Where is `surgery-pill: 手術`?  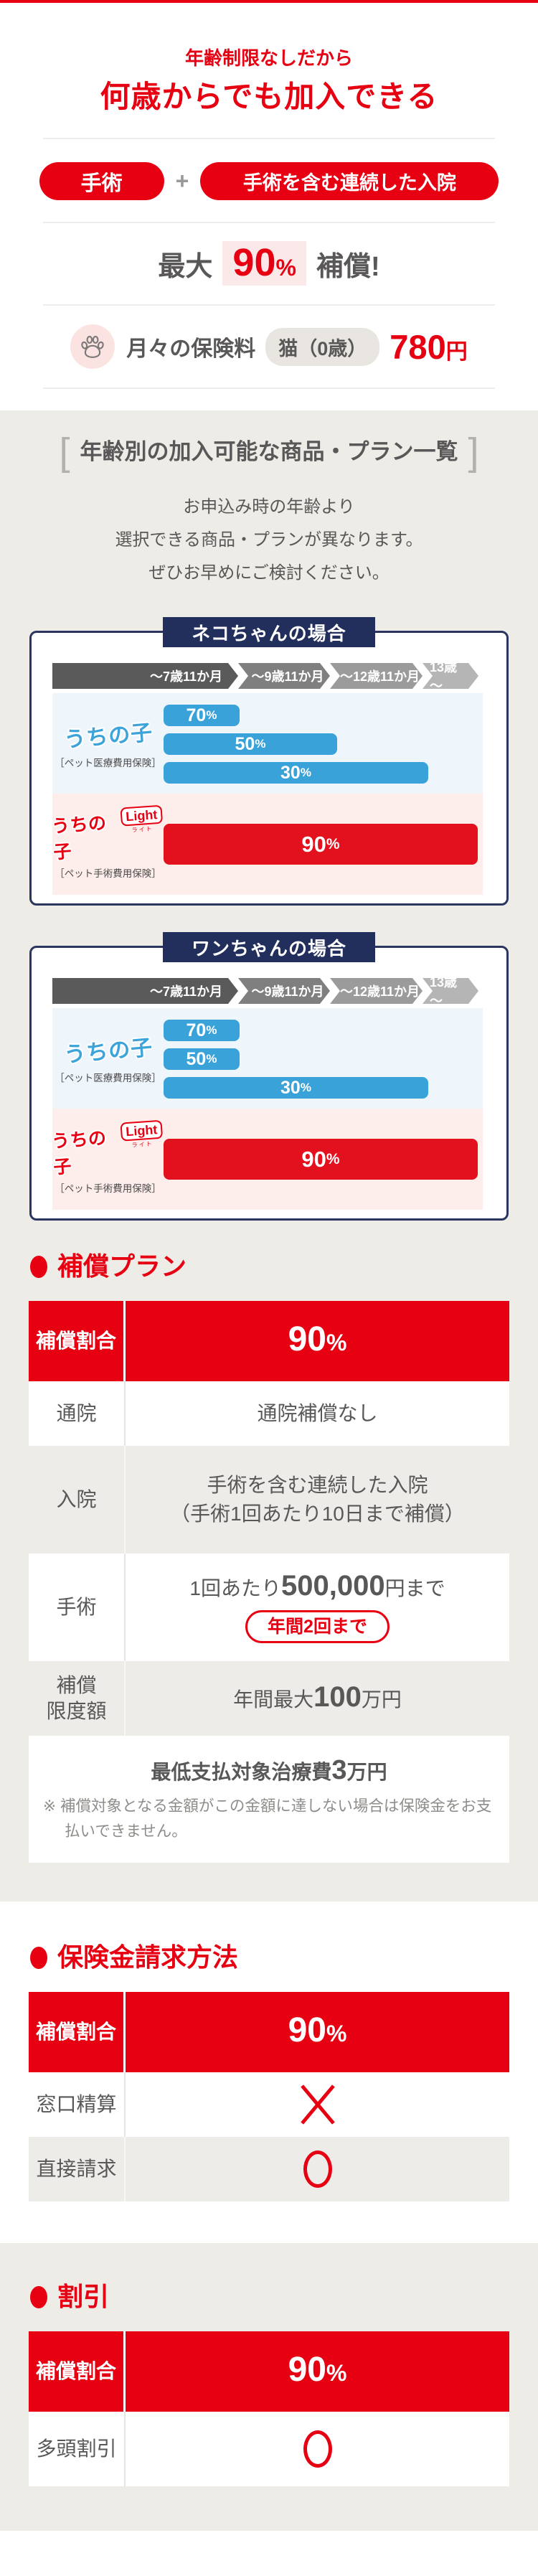
surgery-pill: 手術 is located at coordinates (101, 181).